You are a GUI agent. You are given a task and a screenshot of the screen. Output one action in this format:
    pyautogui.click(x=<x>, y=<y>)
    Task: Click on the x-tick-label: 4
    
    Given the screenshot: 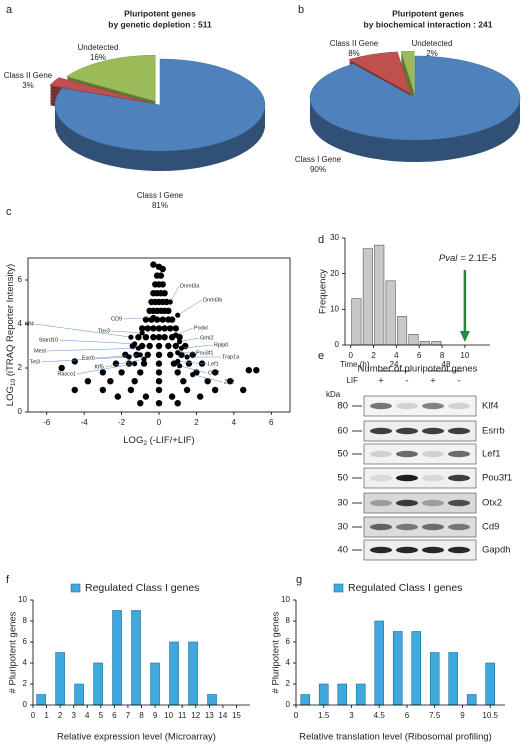 What is the action you would take?
    pyautogui.click(x=396, y=355)
    